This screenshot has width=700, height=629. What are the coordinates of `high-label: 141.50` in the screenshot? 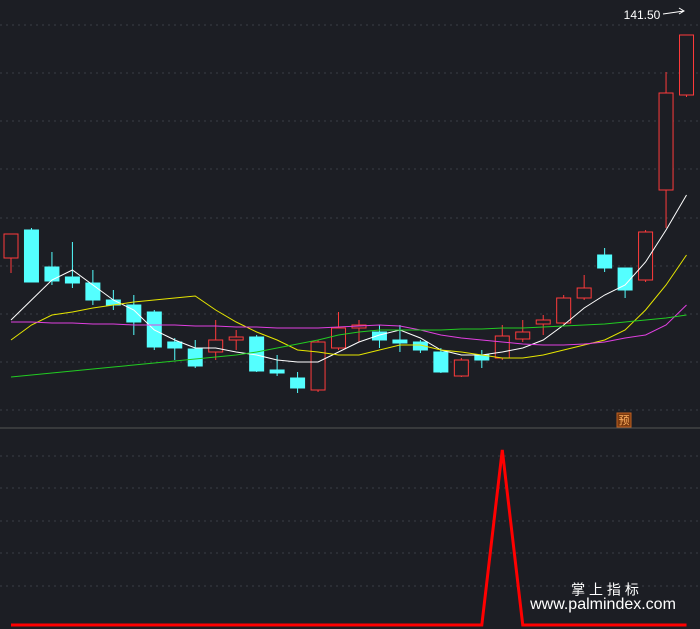 It's located at (642, 15).